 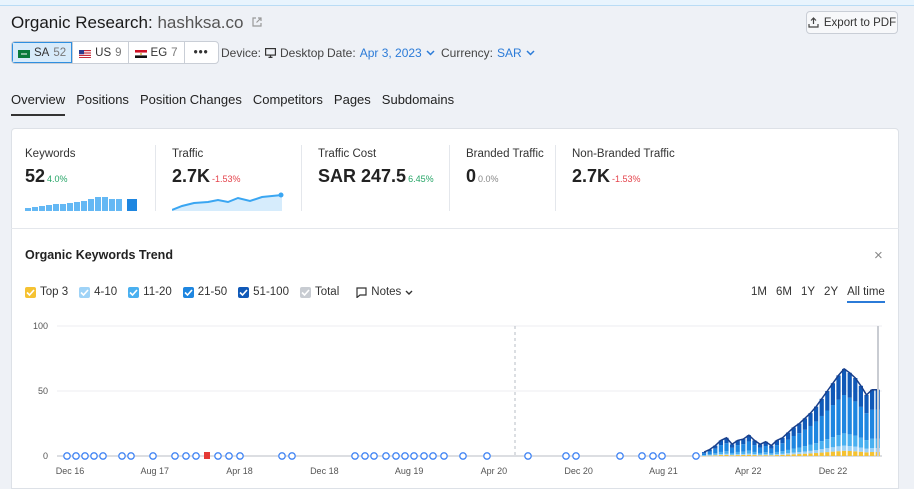 I want to click on kpi-traffic: Traffic 2.7K -1.53%, so click(x=206, y=167).